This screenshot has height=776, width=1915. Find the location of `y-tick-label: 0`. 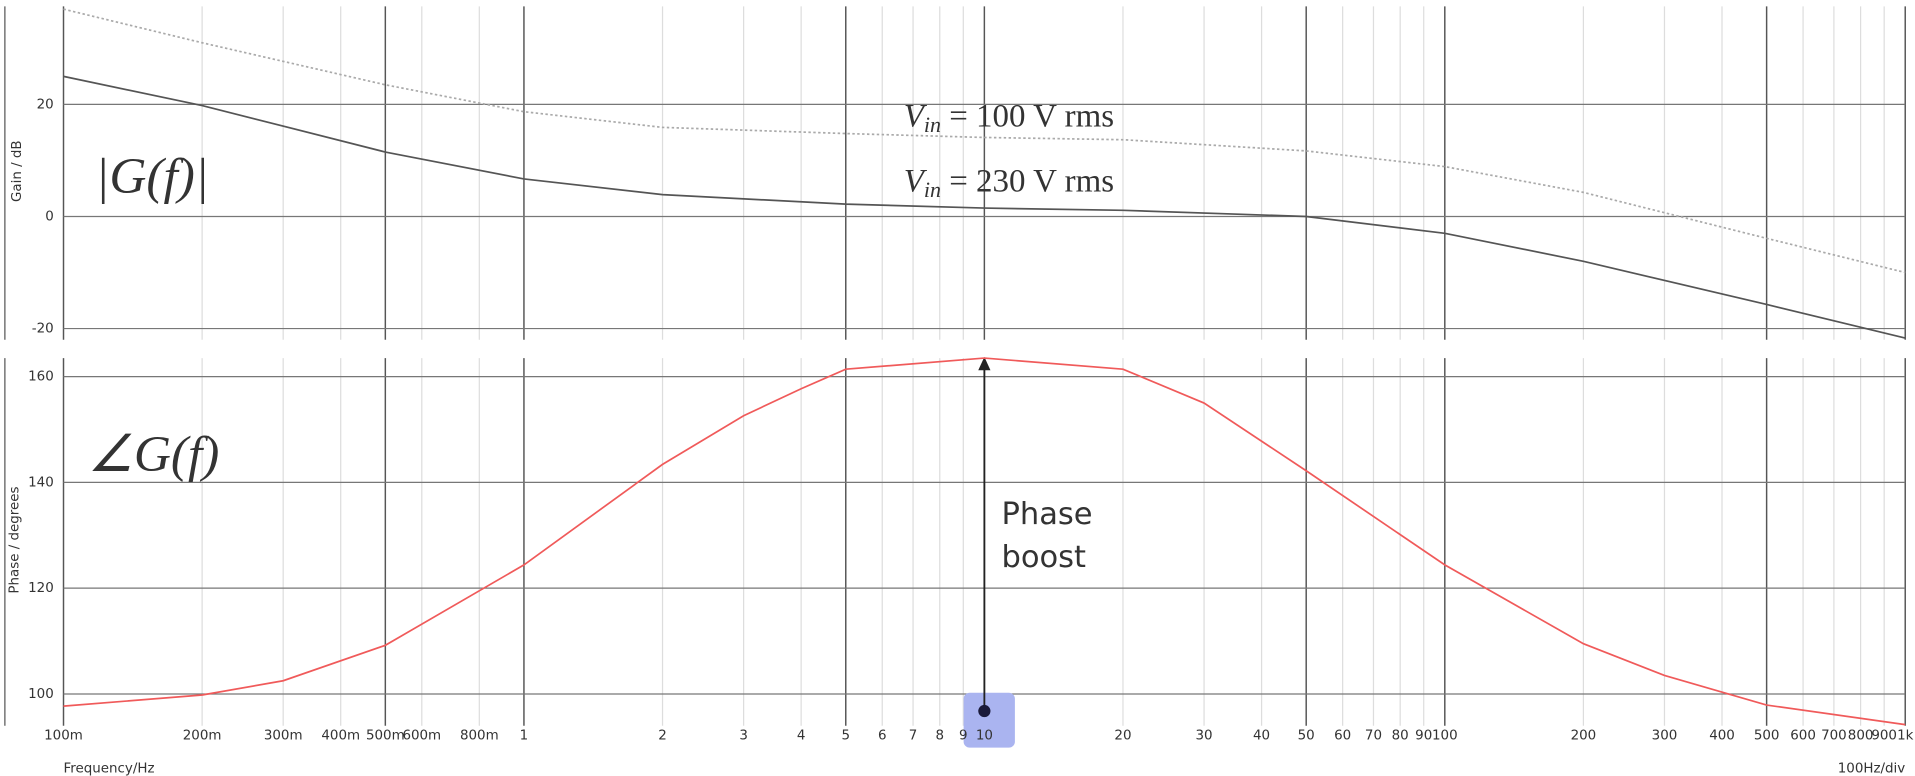

y-tick-label: 0 is located at coordinates (49, 216).